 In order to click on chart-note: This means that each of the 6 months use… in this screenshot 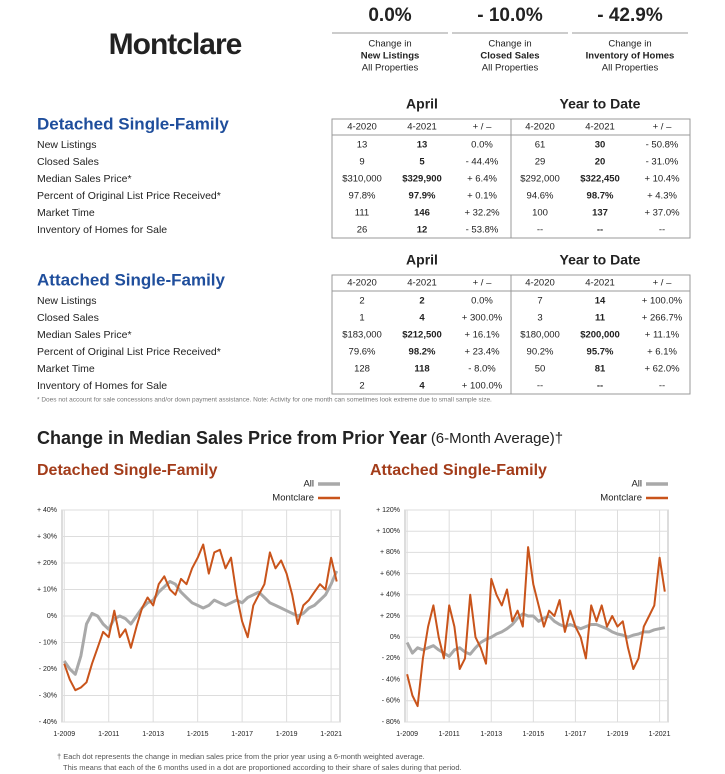, I will do `click(262, 767)`.